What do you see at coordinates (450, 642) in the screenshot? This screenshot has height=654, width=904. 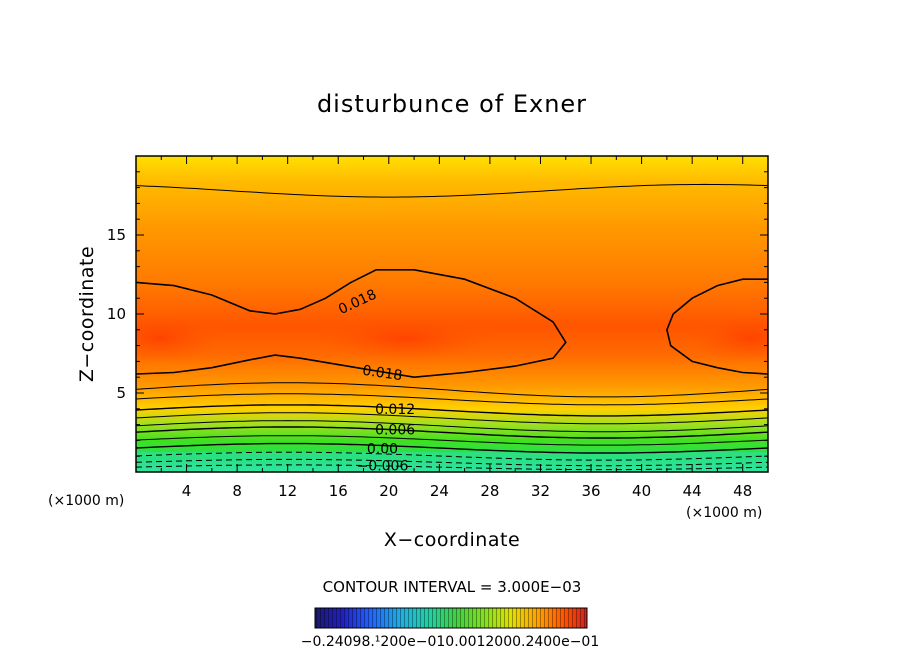 I see `colorbar-labels: −0.24098.¹200e−010.0012000.2400e−01` at bounding box center [450, 642].